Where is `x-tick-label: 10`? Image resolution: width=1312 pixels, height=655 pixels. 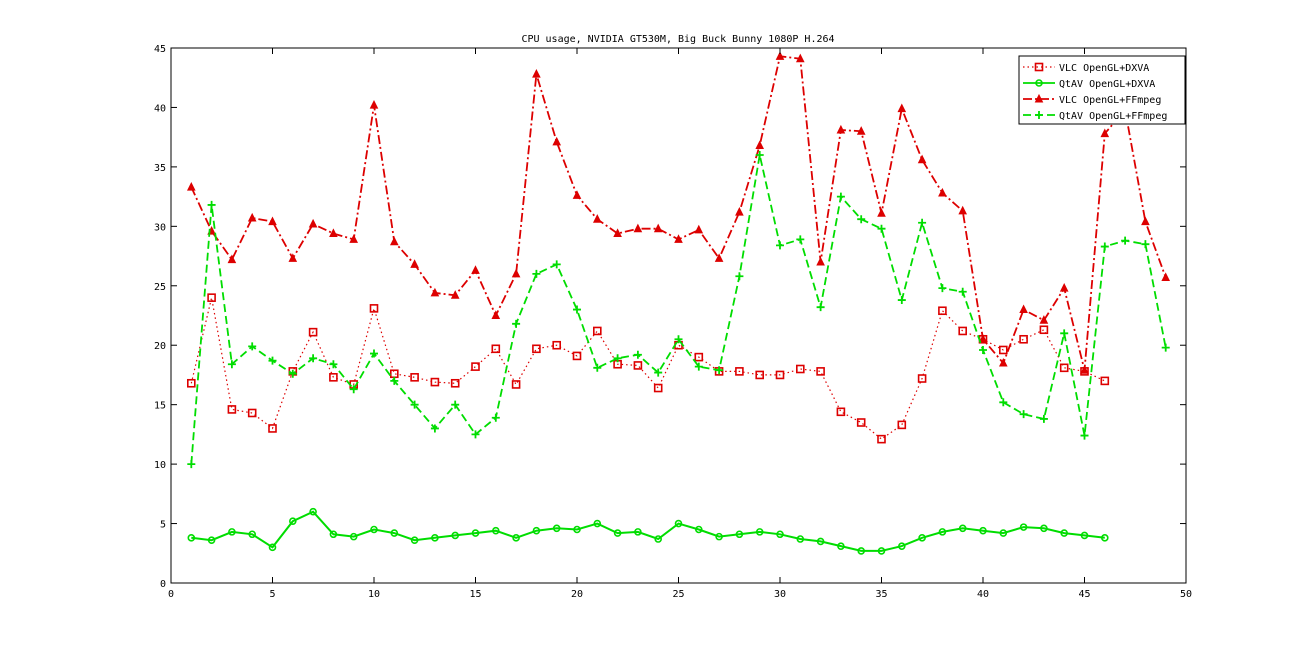
x-tick-label: 10 is located at coordinates (374, 594).